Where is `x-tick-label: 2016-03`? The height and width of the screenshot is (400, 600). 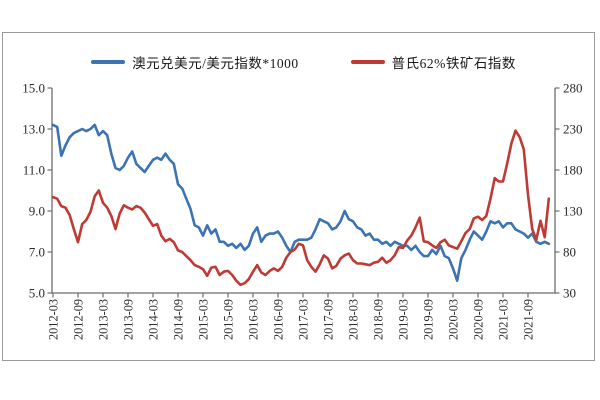 x-tick-label: 2016-03 is located at coordinates (254, 319).